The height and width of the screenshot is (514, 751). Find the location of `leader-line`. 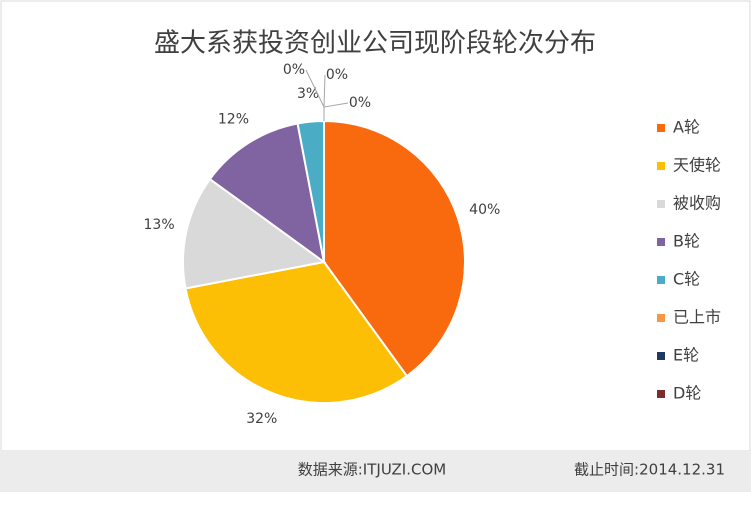

leader-line is located at coordinates (336, 111).